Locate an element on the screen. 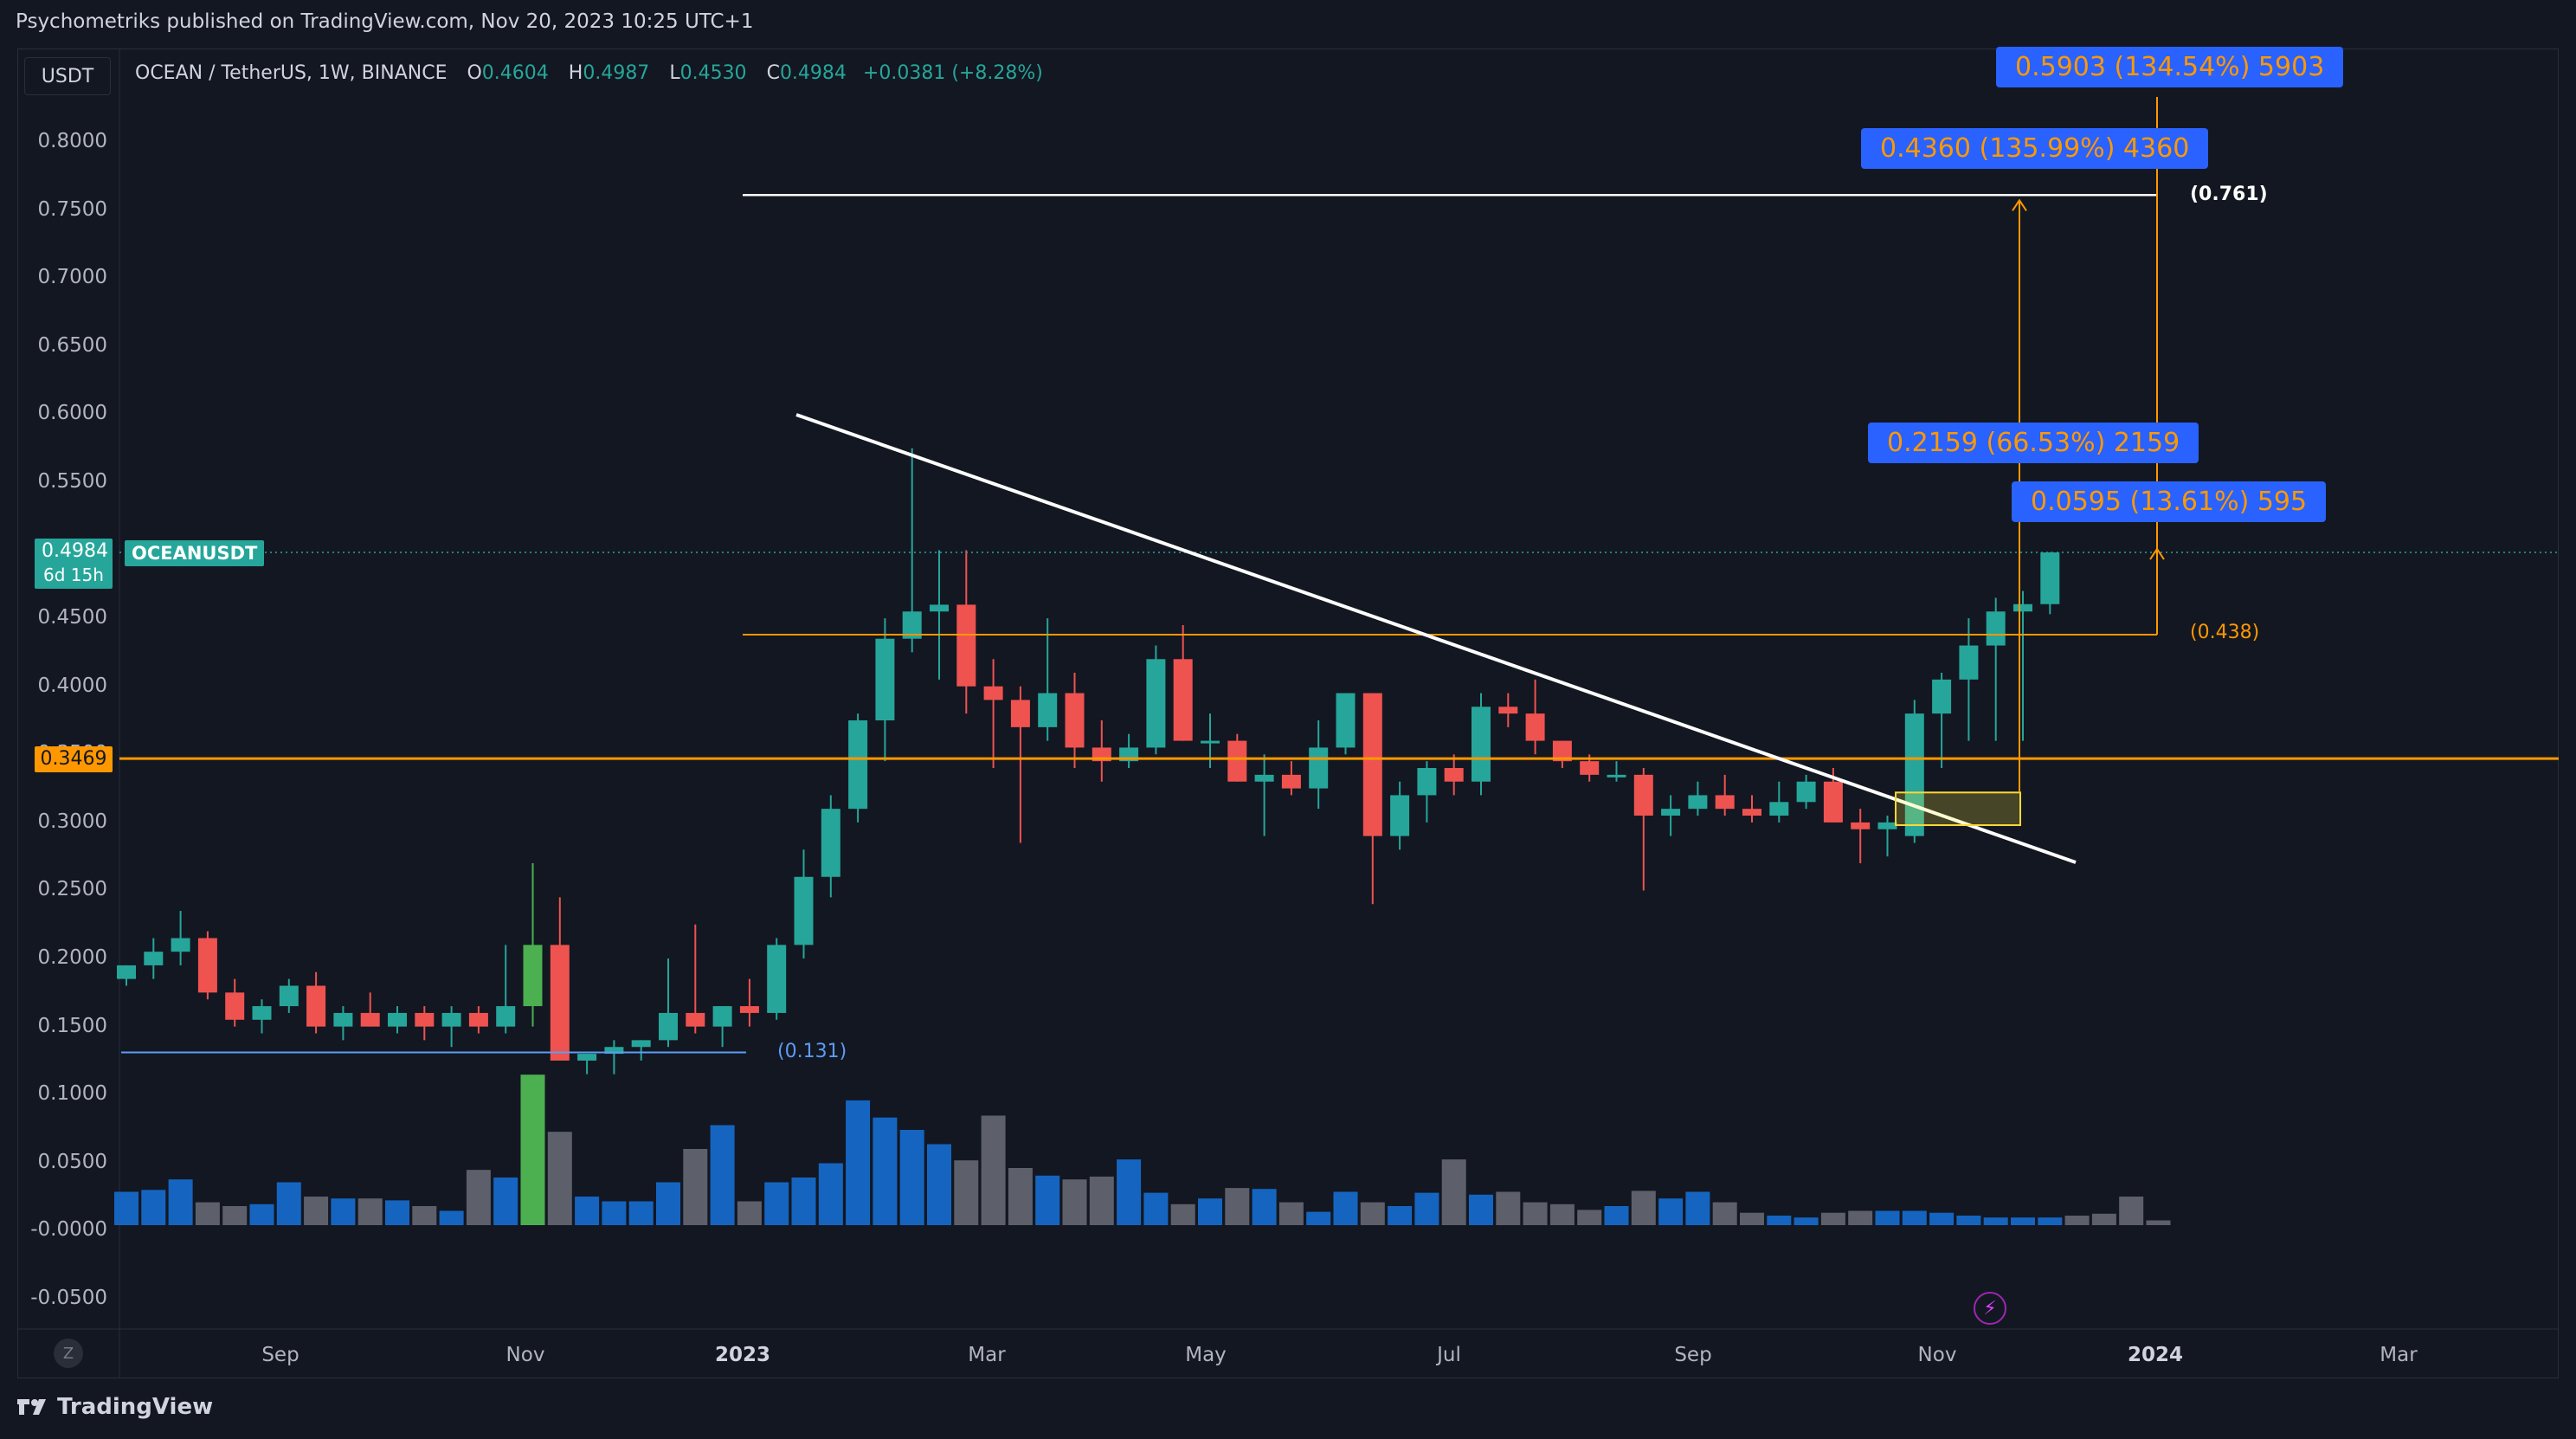 The width and height of the screenshot is (2576, 1439). legend-open-label: O is located at coordinates (474, 73).